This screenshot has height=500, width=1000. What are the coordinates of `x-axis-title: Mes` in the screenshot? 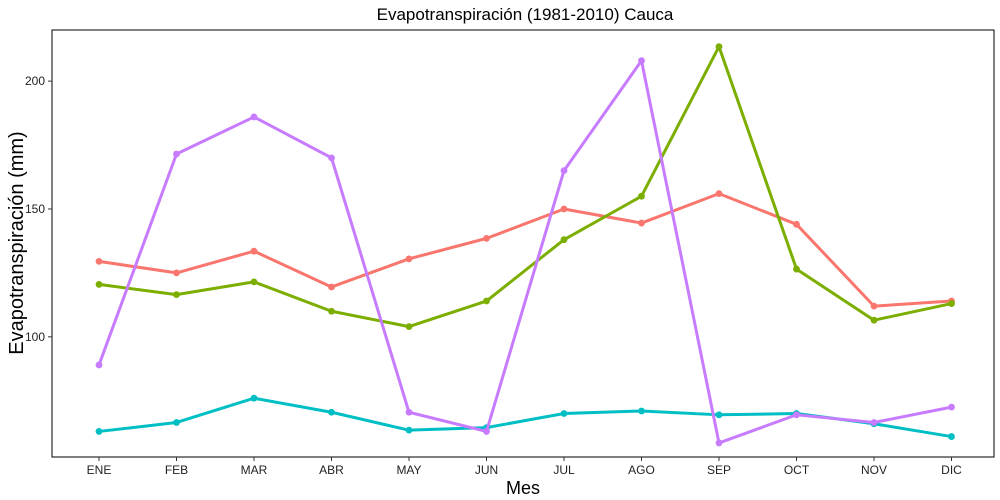 It's located at (523, 488).